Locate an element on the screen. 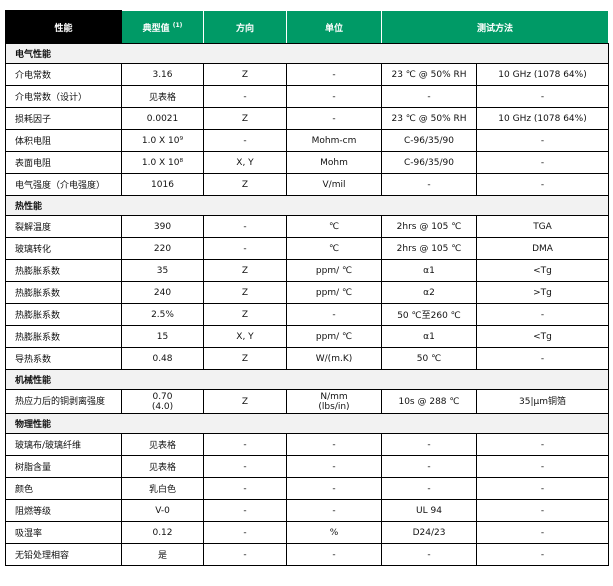  typical-value-cell: 0.48 is located at coordinates (162, 358).